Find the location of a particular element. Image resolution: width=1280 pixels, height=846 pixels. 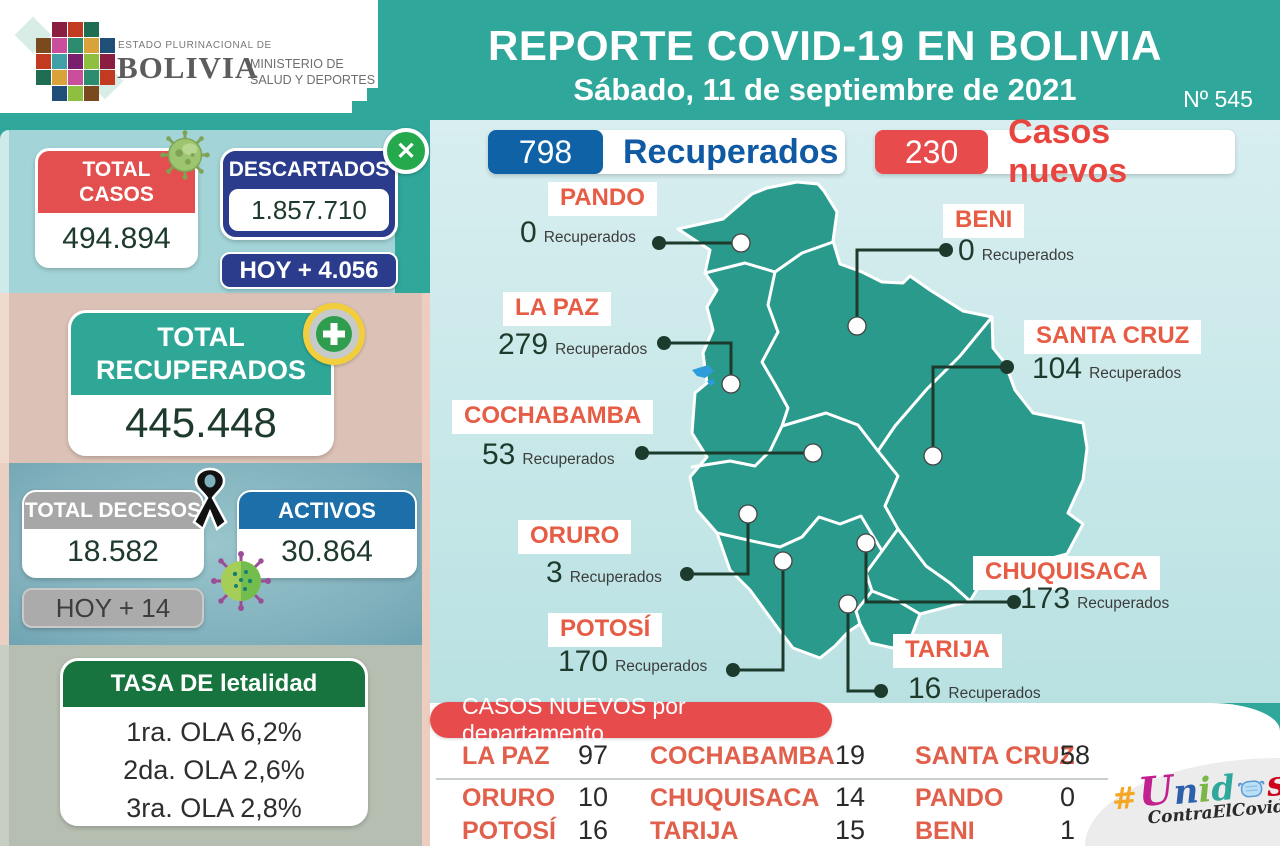

descartados-card: DESCARTADOS 1.857.710 is located at coordinates (309, 194).